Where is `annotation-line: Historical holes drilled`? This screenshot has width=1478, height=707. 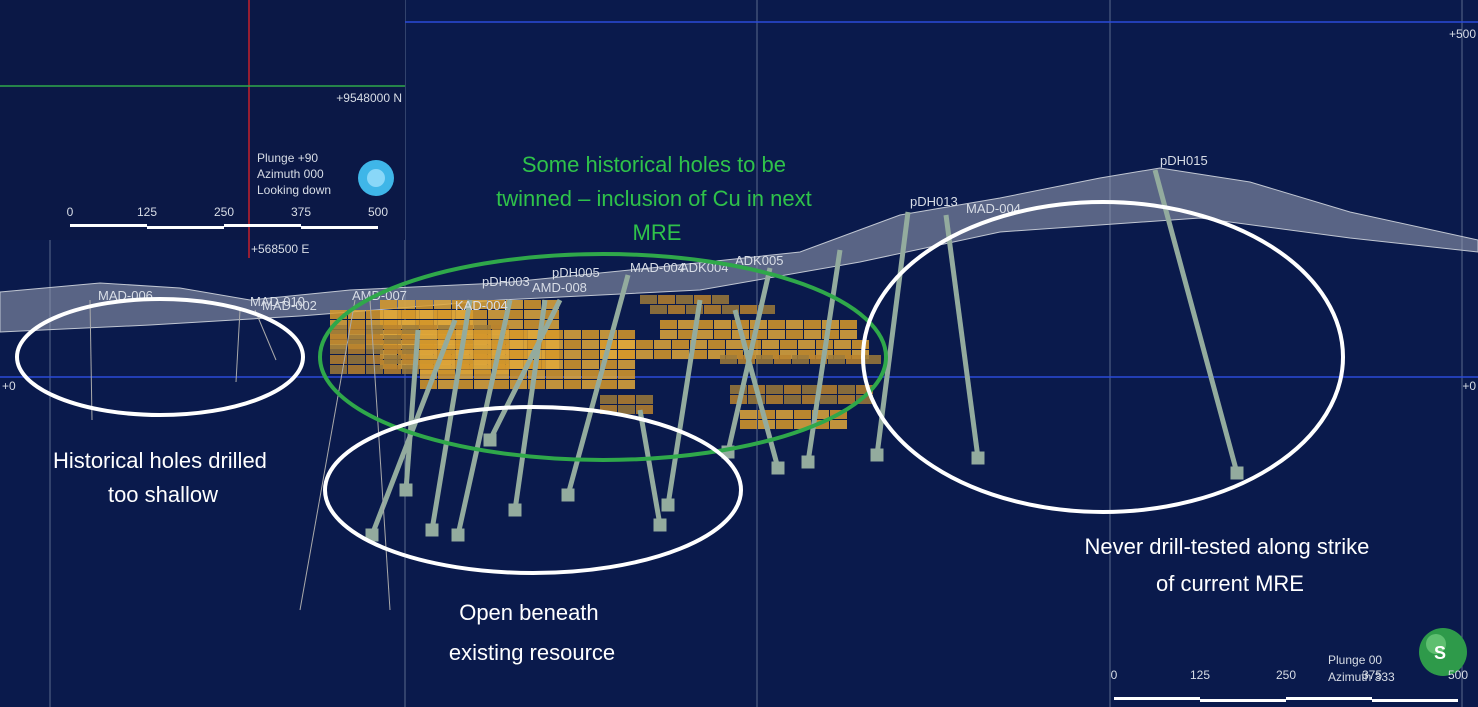
annotation-line: Historical holes drilled is located at coordinates (160, 460).